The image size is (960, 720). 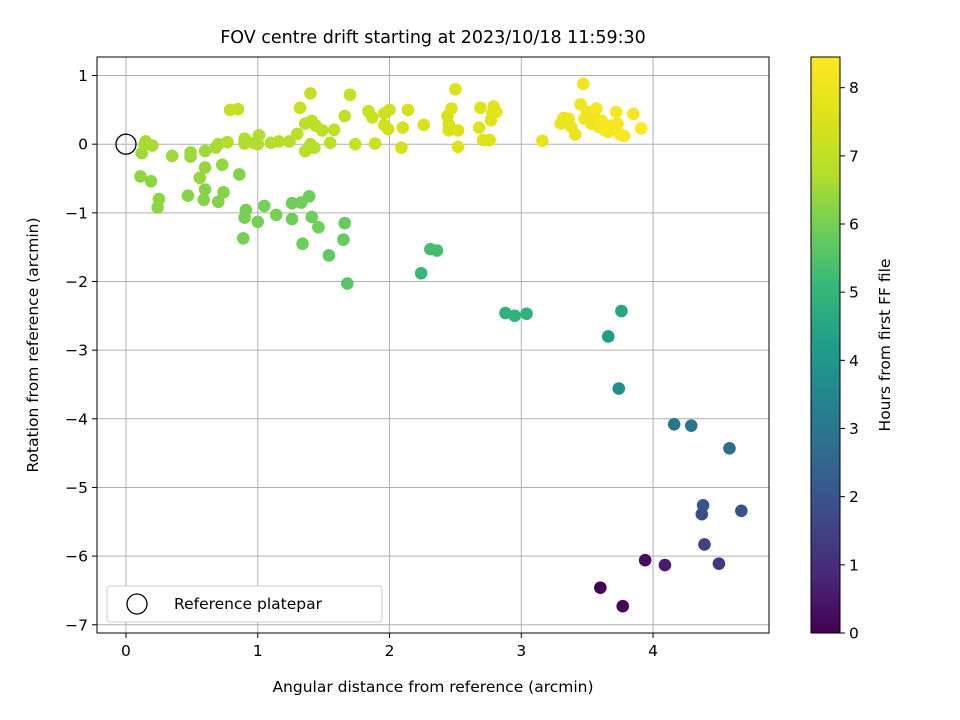 What do you see at coordinates (854, 293) in the screenshot?
I see `colorbar-tick-label: 5` at bounding box center [854, 293].